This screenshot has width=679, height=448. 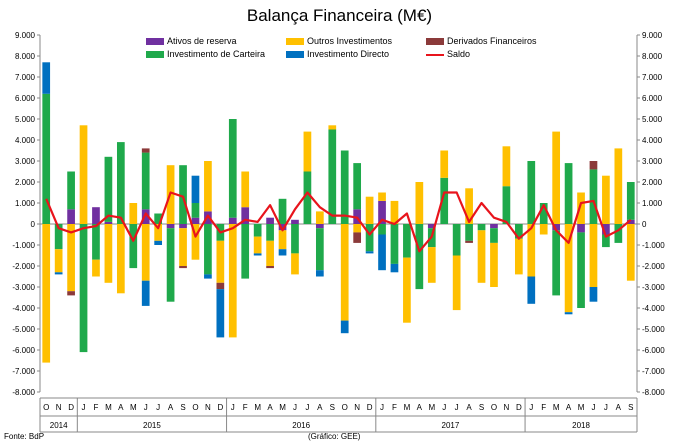 What do you see at coordinates (581, 425) in the screenshot?
I see `x-tick-label-year: 2018` at bounding box center [581, 425].